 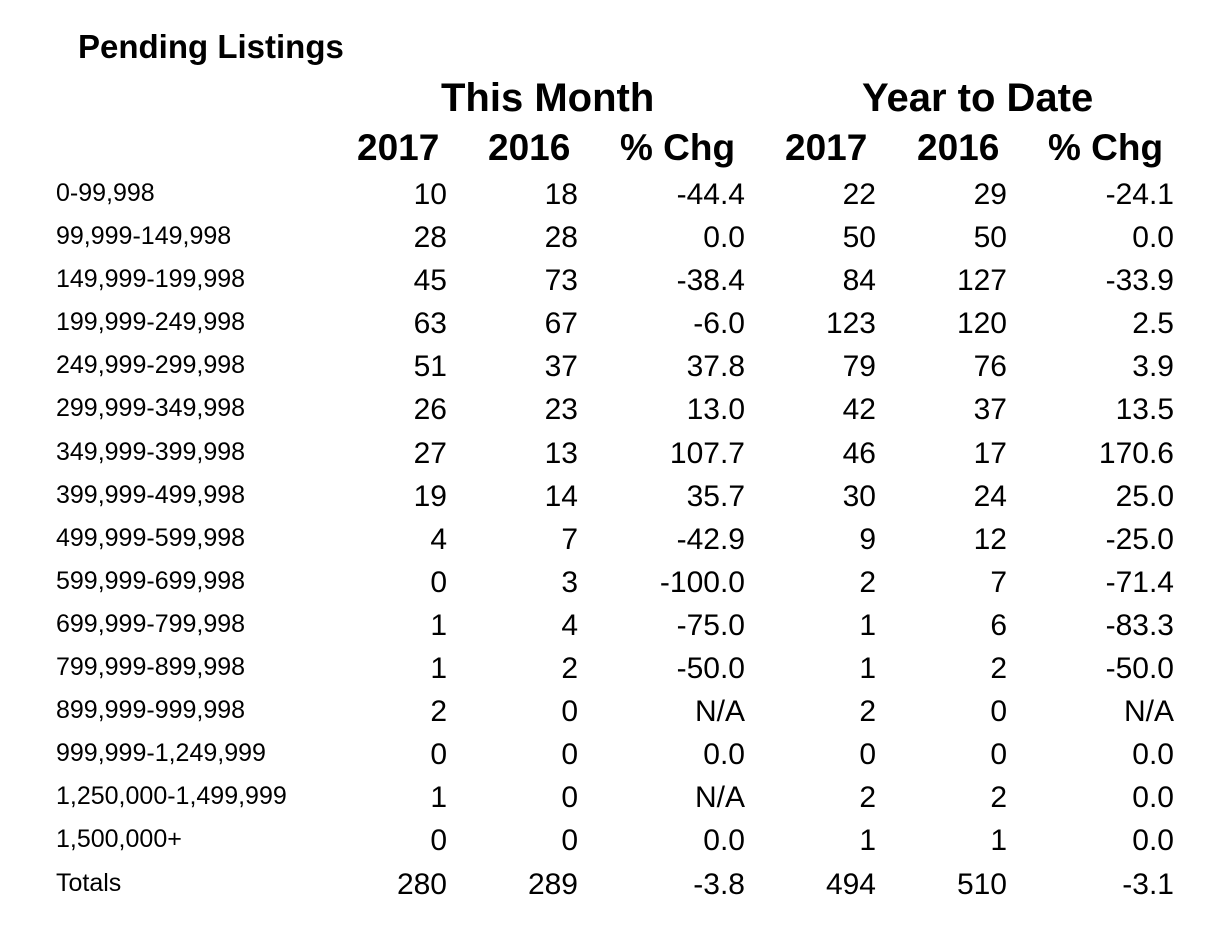 I want to click on cell-month-pct-chg: N/A, so click(x=719, y=712).